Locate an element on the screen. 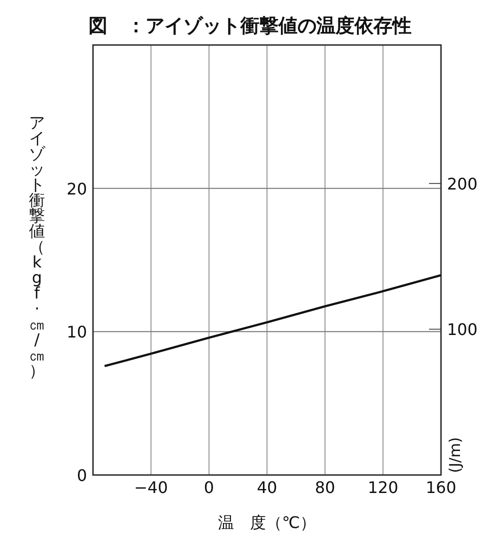  y-tick-label: 10 is located at coordinates (76, 332).